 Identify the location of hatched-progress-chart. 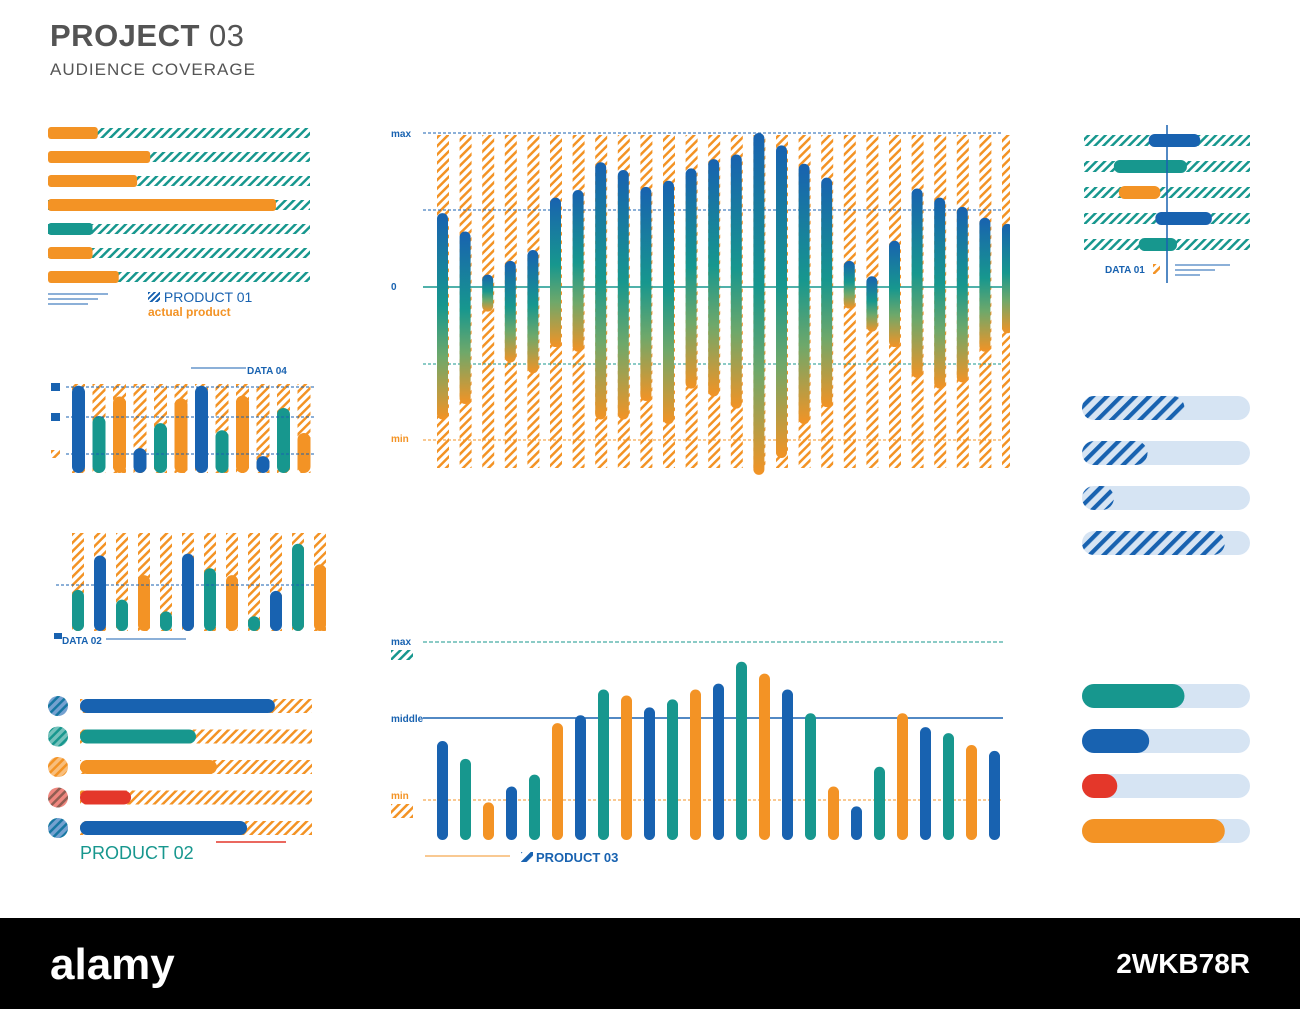
(1166, 475).